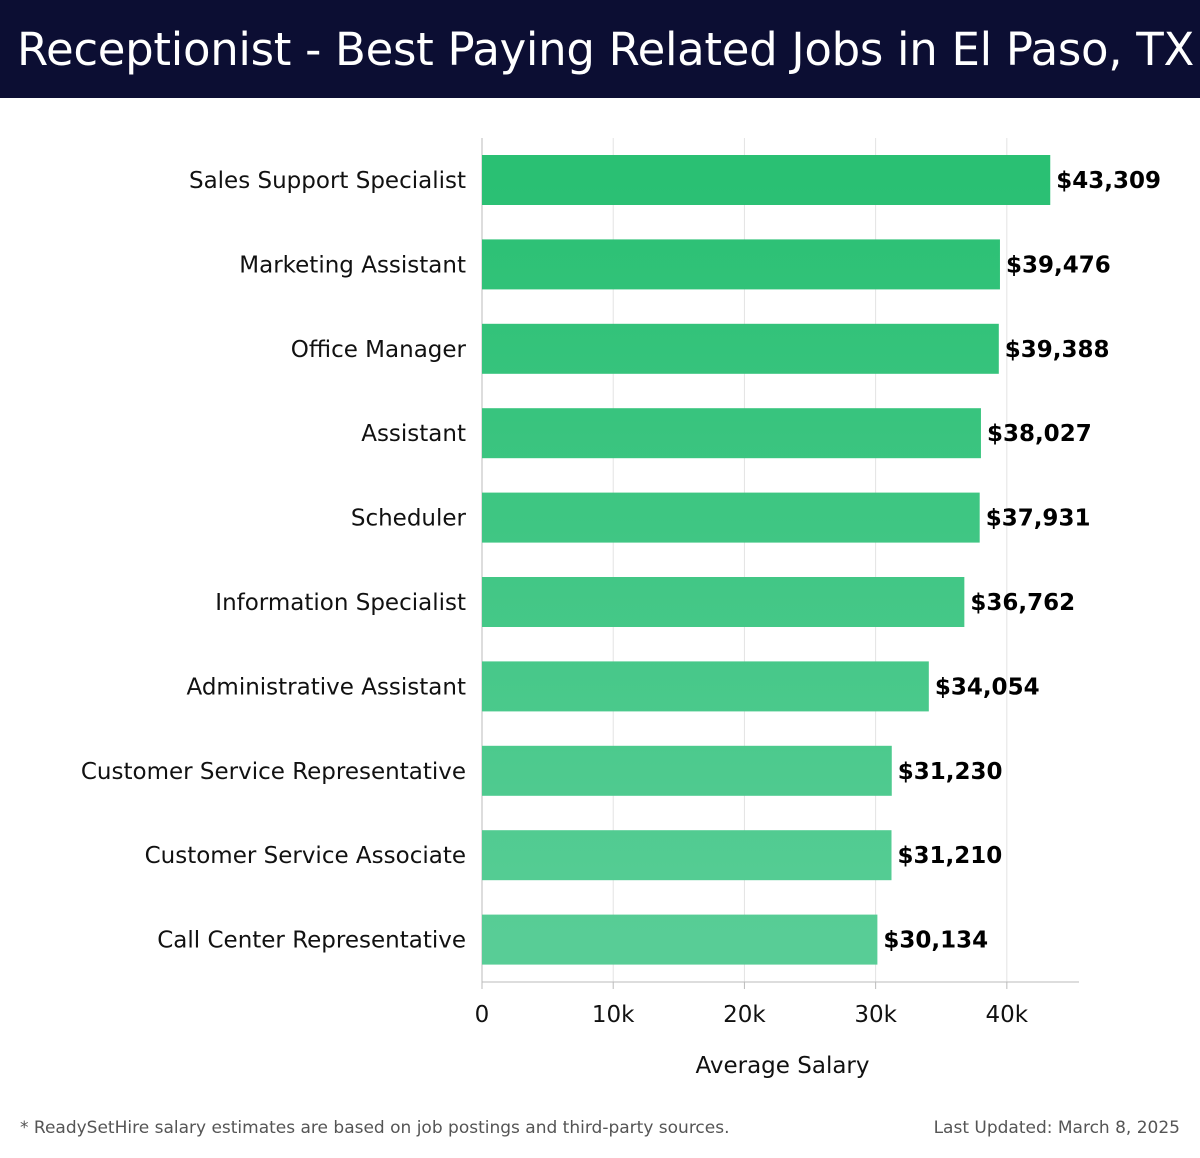 This screenshot has height=1158, width=1200. I want to click on value-label: $31,210, so click(950, 856).